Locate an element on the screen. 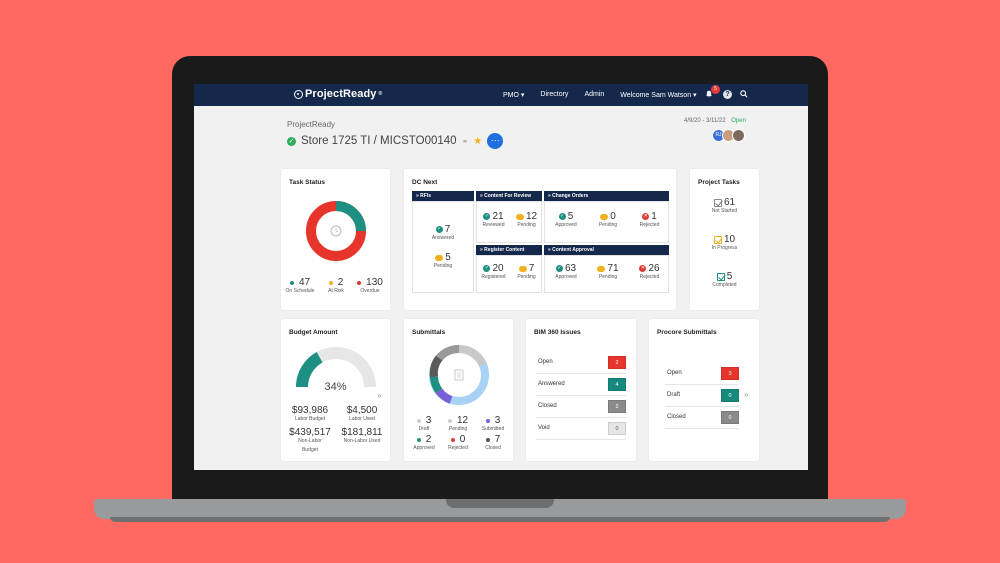 This screenshot has height=563, width=1000. task-completed: 5 Completed is located at coordinates (724, 279).